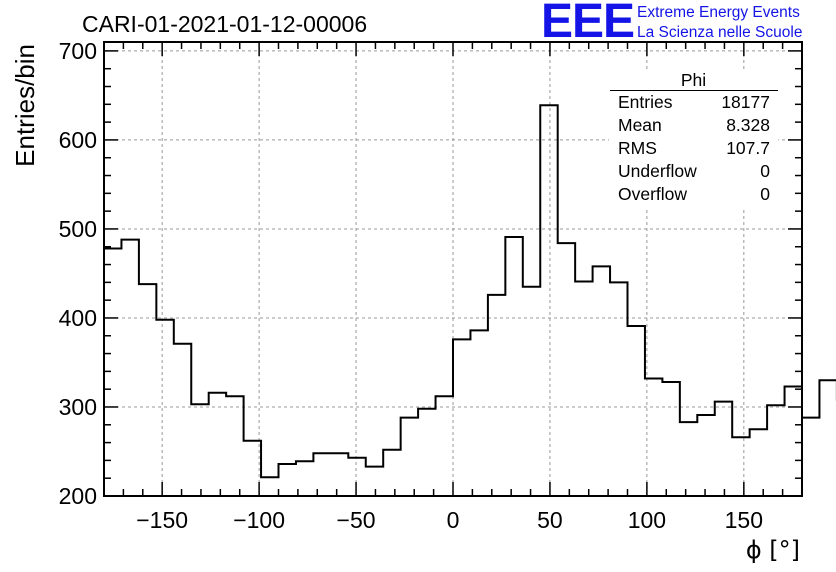 This screenshot has width=836, height=572. I want to click on stats-row-underflow: Underflow 0, so click(694, 172).